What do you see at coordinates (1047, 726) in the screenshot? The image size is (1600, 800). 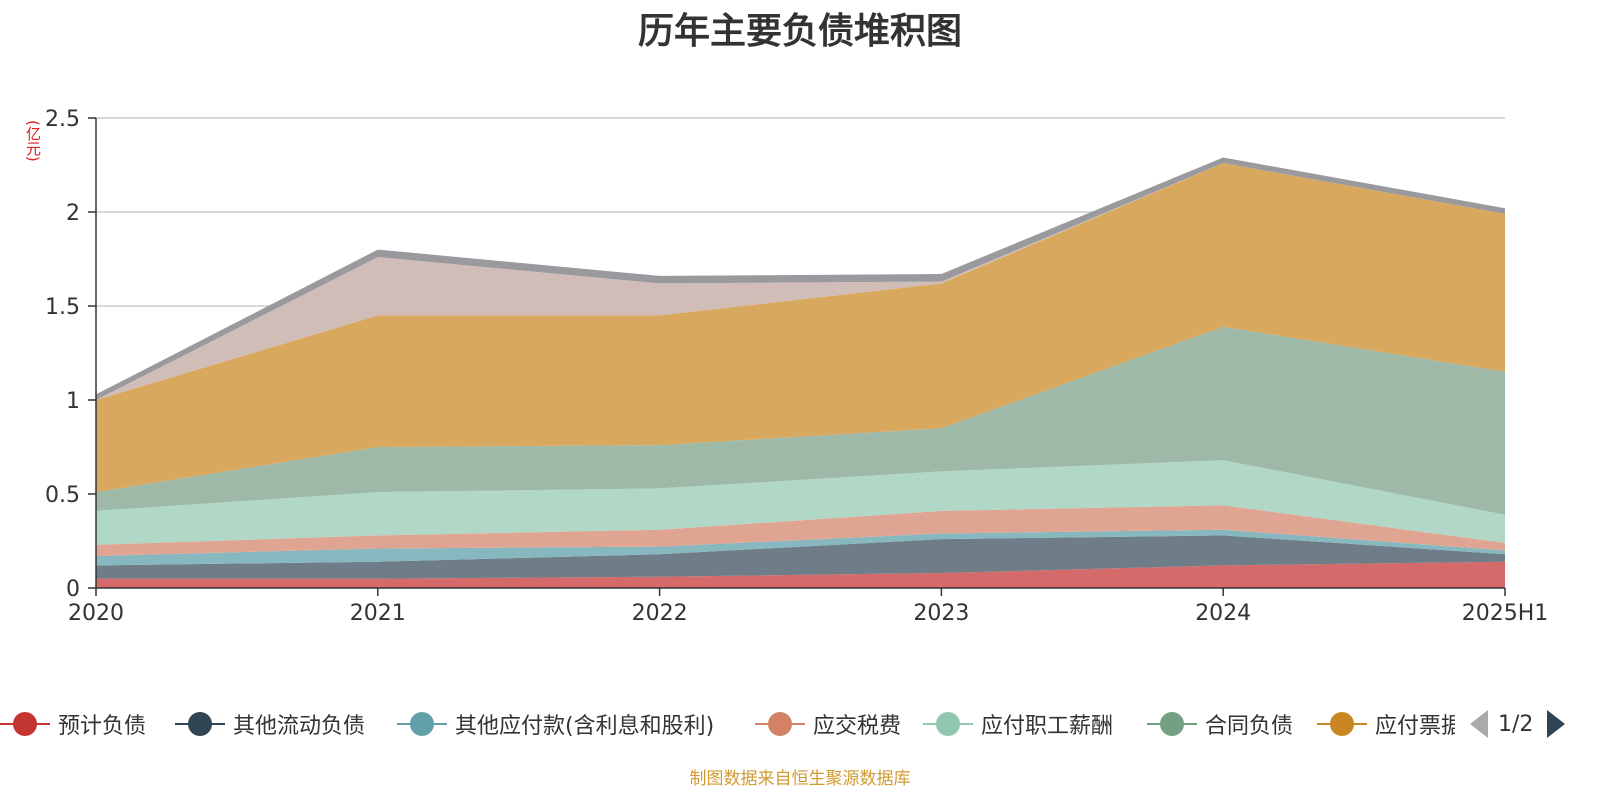 I see `legend-label: 应付职工薪酬` at bounding box center [1047, 726].